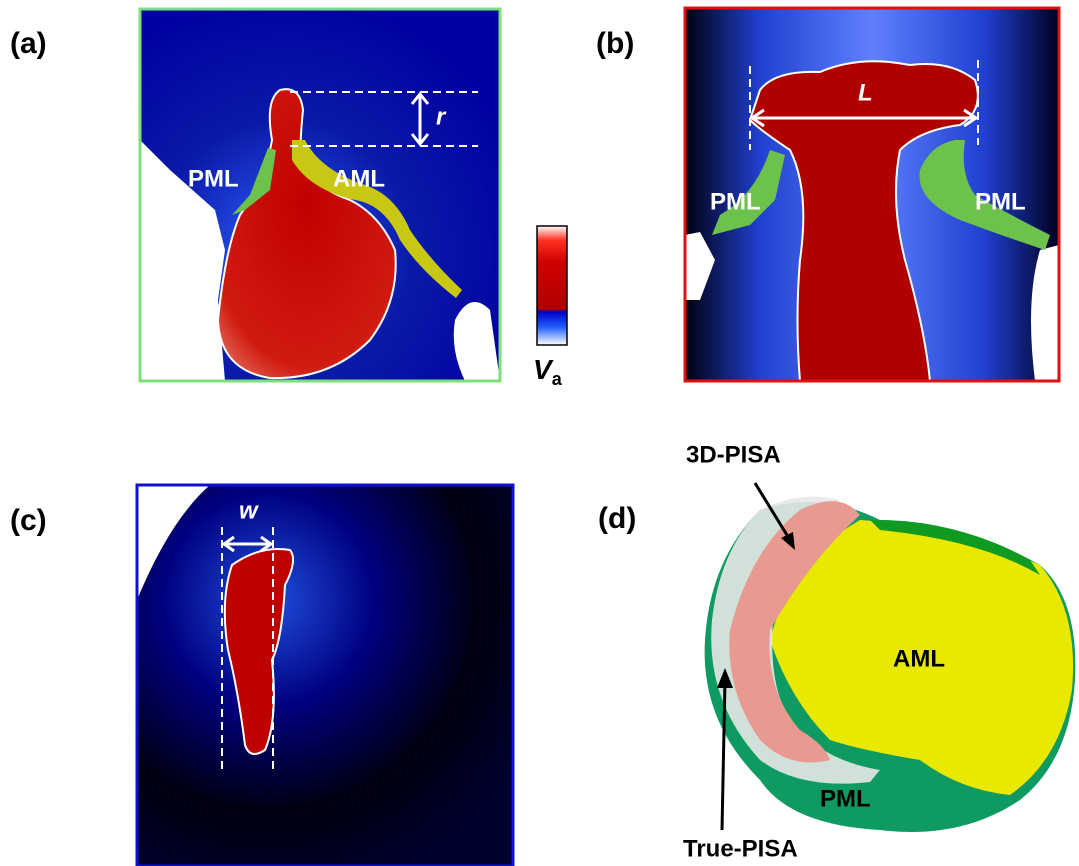 Image resolution: width=1079 pixels, height=866 pixels. I want to click on annotation: L, so click(865, 92).